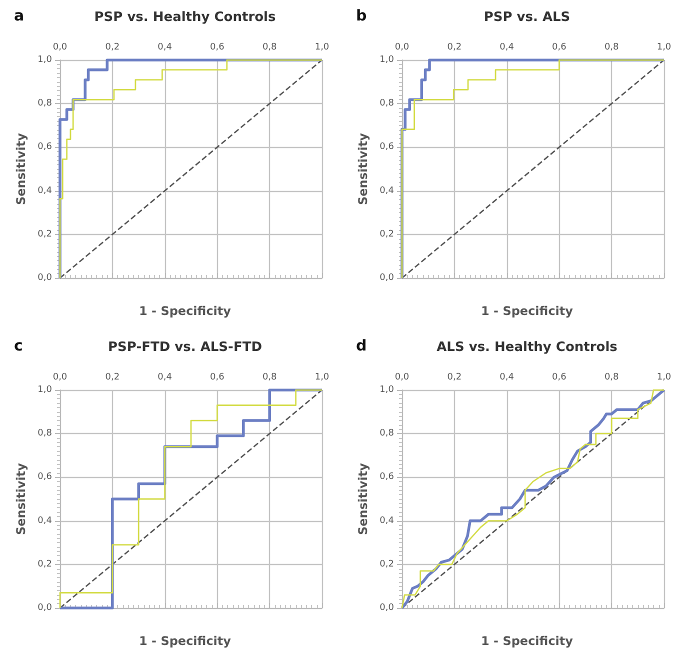 The image size is (685, 660). What do you see at coordinates (527, 17) in the screenshot?
I see `chart-title: PSP vs. ALS` at bounding box center [527, 17].